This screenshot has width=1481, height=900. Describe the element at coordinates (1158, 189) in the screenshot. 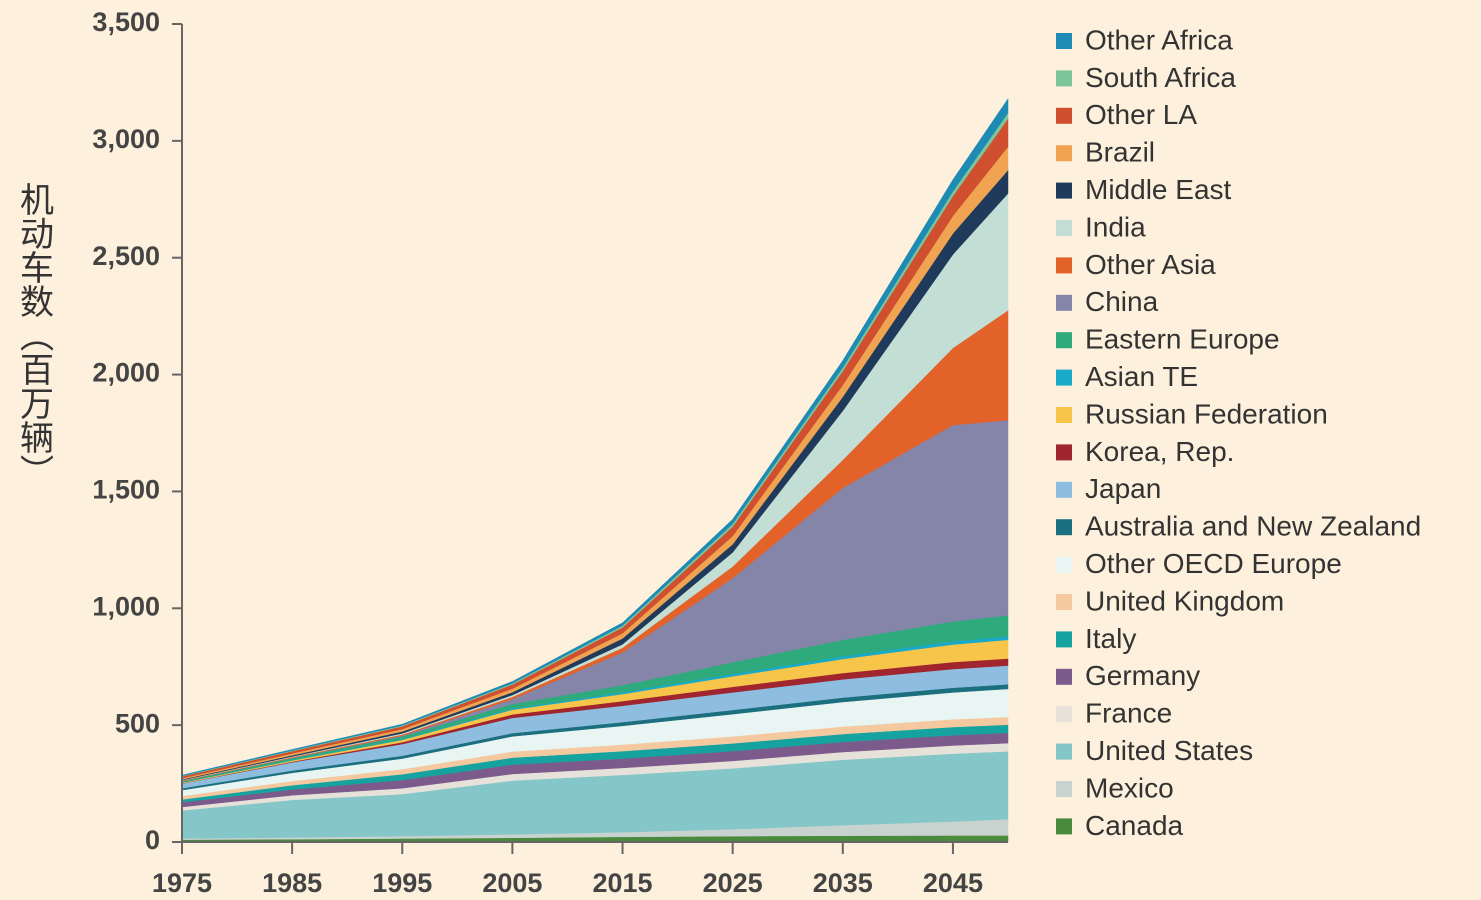

I see `legend-label: Middle East` at that location.